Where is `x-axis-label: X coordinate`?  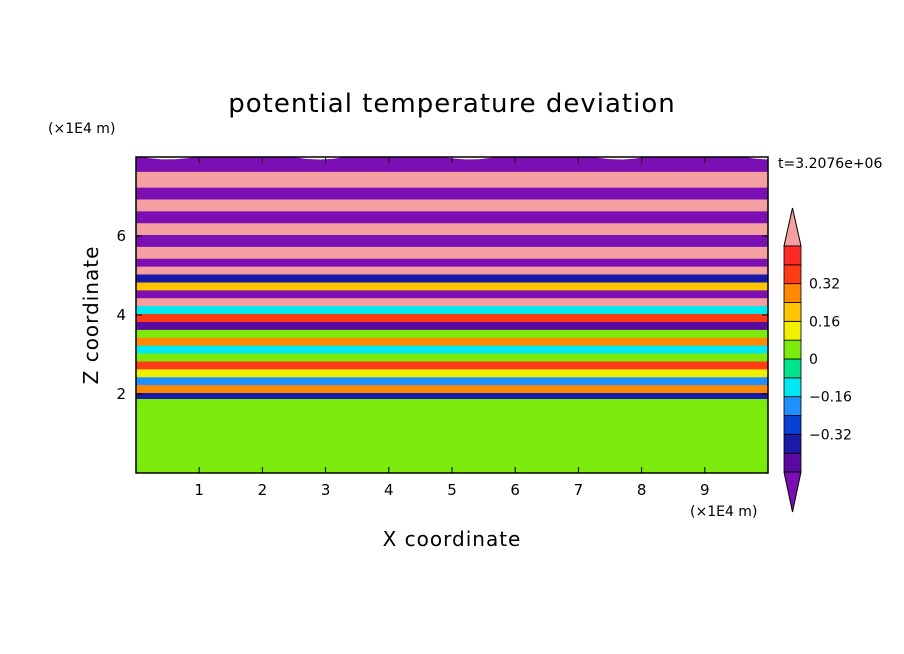
x-axis-label: X coordinate is located at coordinates (452, 539).